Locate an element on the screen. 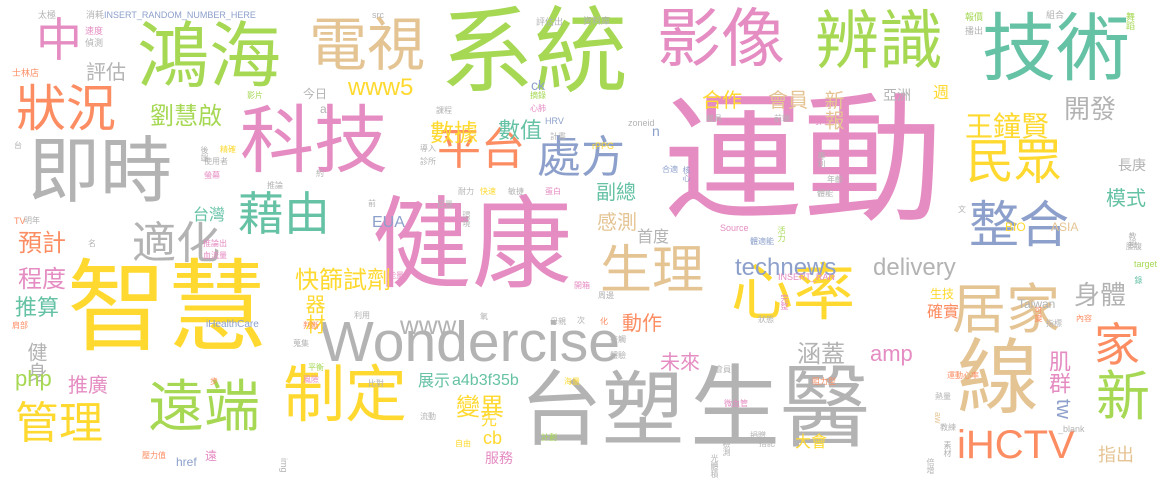 The height and width of the screenshot is (482, 1175). cloud-word: 新報 is located at coordinates (833, 110).